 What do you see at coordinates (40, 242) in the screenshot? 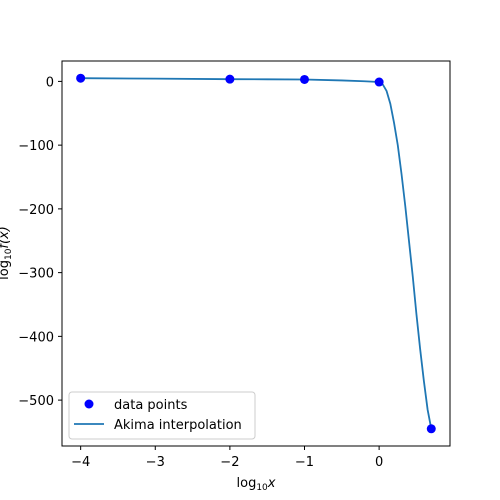
I see `y-axis-ticks: 0 −100 −200 −300 −400 −500` at bounding box center [40, 242].